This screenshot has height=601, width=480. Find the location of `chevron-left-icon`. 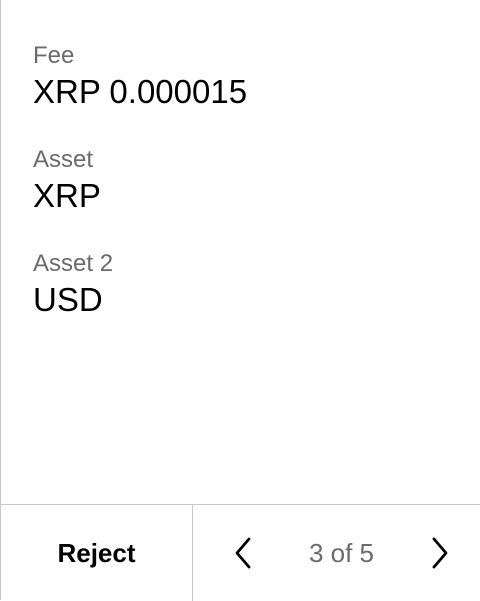

chevron-left-icon is located at coordinates (243, 553).